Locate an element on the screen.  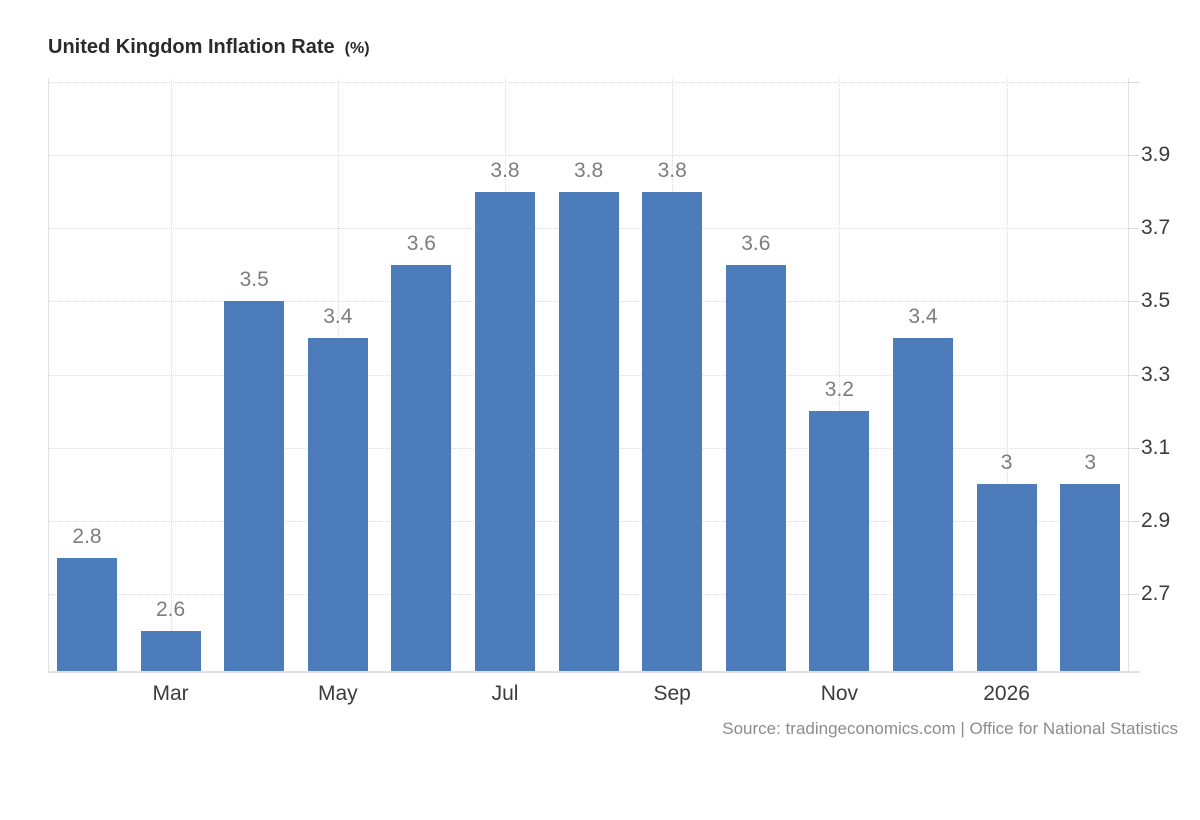
x-axis-tick-label: Mar is located at coordinates (170, 693).